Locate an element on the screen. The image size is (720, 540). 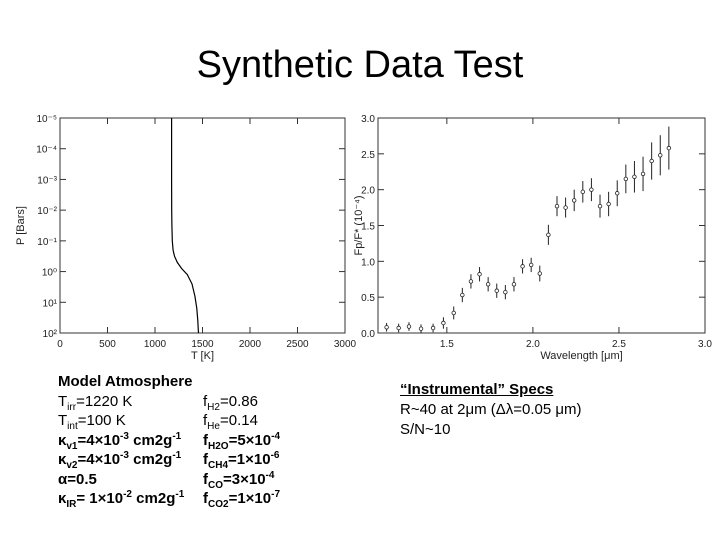
instrumental-specs-snr: S/N~10 is located at coordinates (425, 429).